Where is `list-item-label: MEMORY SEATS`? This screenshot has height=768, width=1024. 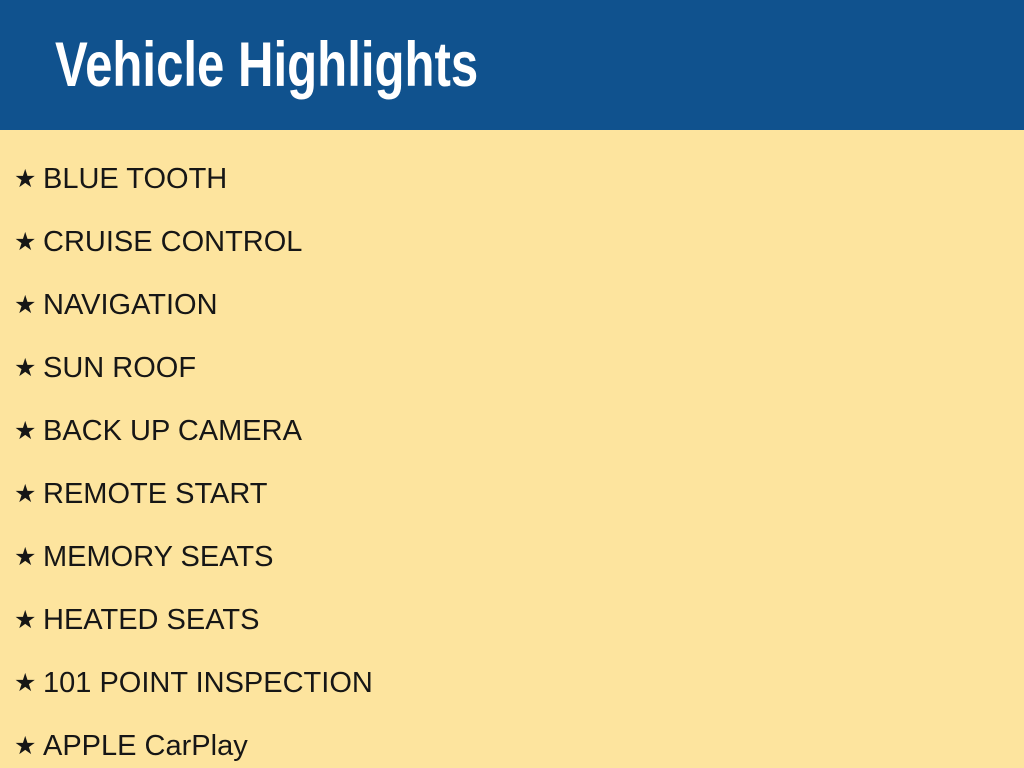 list-item-label: MEMORY SEATS is located at coordinates (158, 556).